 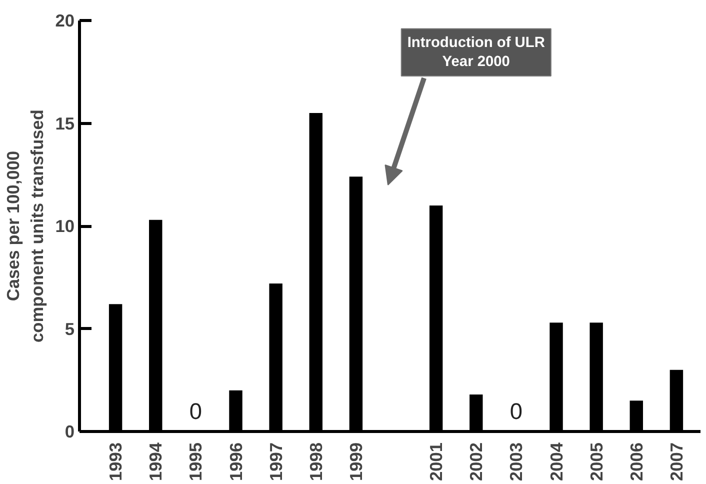 What do you see at coordinates (69, 328) in the screenshot?
I see `y-tick-label: 5` at bounding box center [69, 328].